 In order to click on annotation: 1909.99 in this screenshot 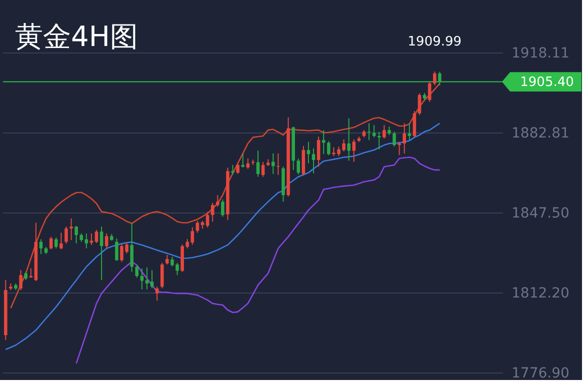, I will do `click(435, 42)`.